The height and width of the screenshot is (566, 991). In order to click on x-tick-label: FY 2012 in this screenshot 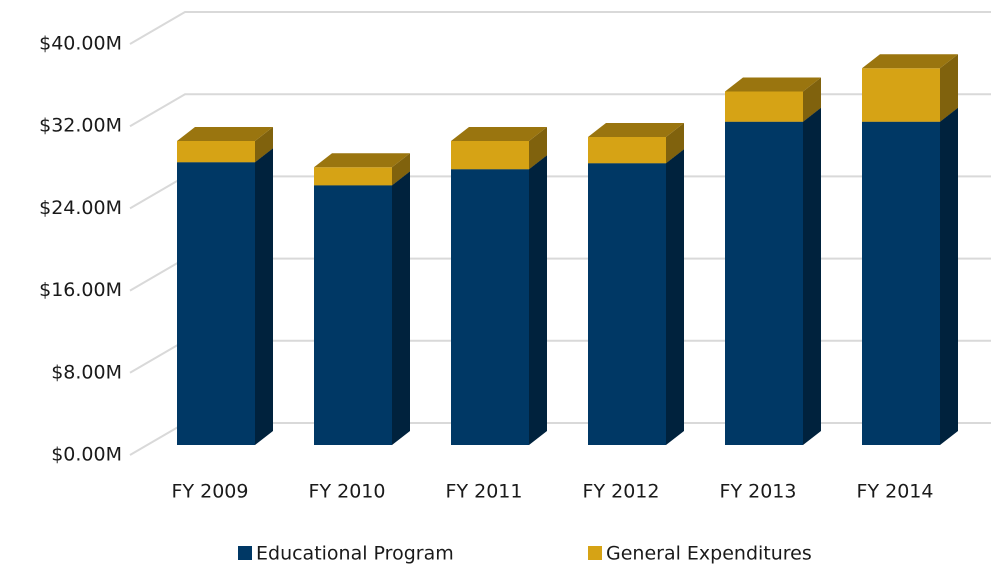, I will do `click(621, 492)`.